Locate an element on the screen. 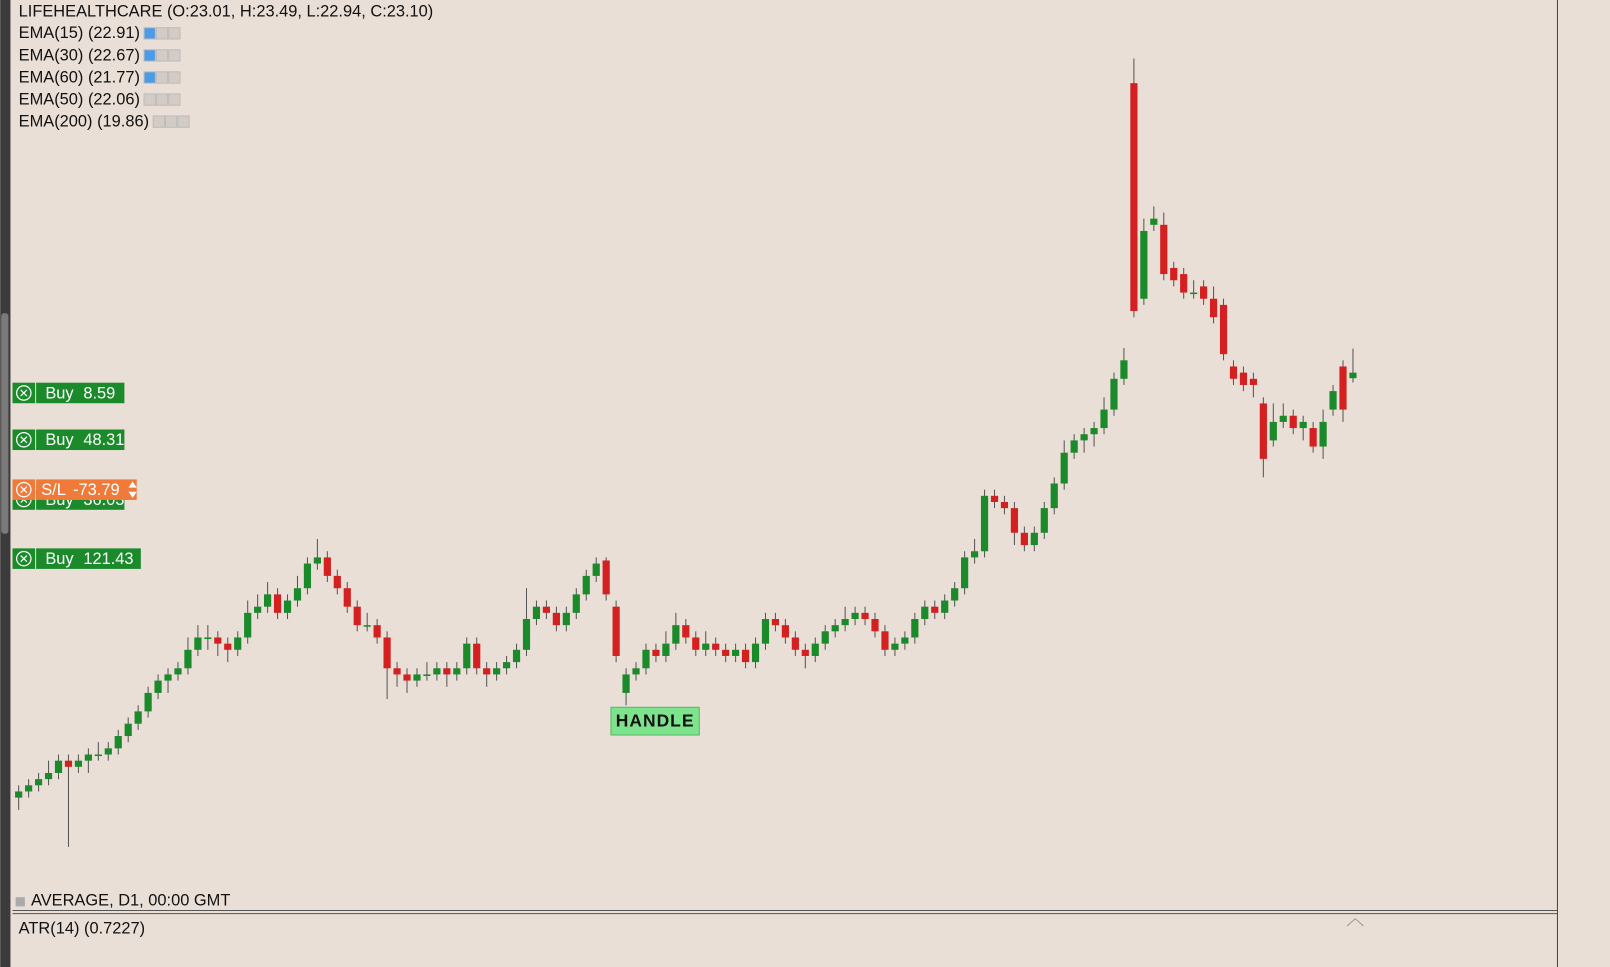 Image resolution: width=1610 pixels, height=967 pixels. order-tag: Buy 48.31 is located at coordinates (68, 440).